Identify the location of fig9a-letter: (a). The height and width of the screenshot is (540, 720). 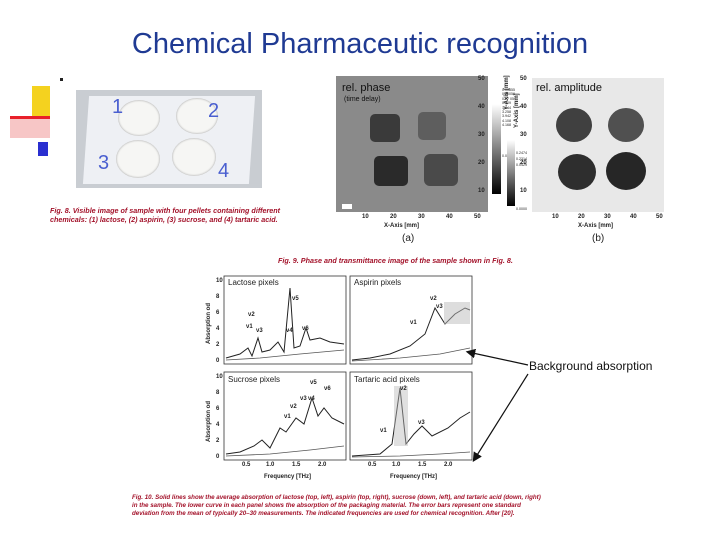
(408, 238).